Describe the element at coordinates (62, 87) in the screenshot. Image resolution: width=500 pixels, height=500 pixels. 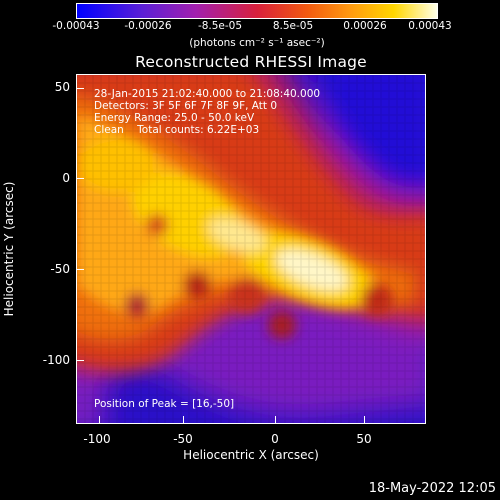
I see `y-tick-label: 50` at that location.